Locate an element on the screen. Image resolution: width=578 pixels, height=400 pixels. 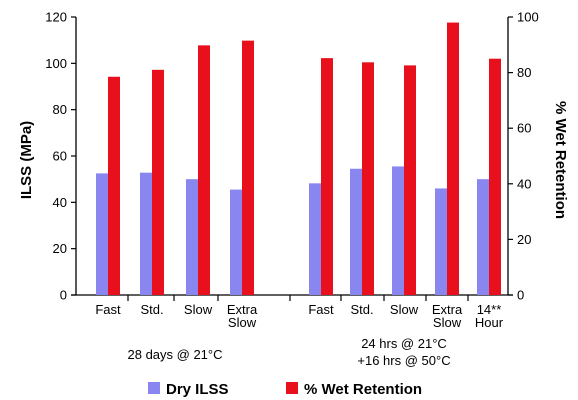
y-axis-title-right: % Wet Retention is located at coordinates (560, 160).